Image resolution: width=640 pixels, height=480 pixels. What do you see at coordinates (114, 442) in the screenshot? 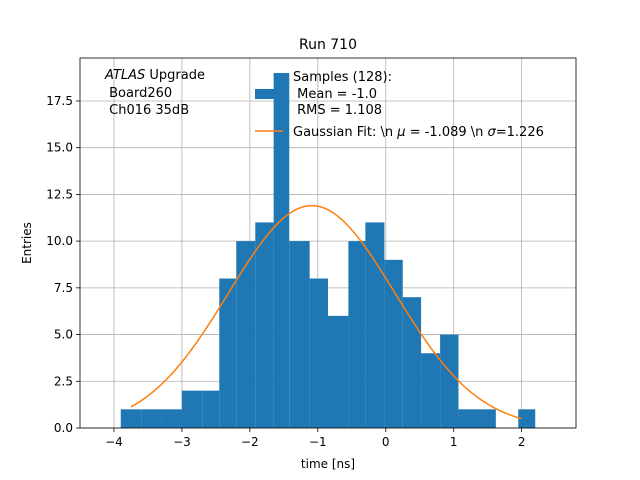
I see `x-tick-label: −4` at bounding box center [114, 442].